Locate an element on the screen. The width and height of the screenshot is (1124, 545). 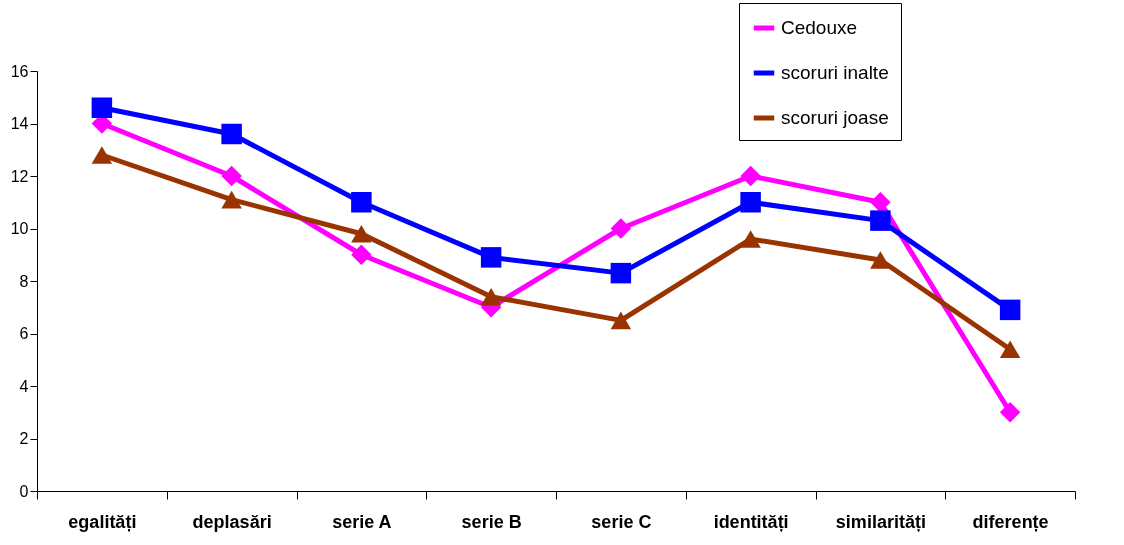
x-tick-label: identități is located at coordinates (751, 521).